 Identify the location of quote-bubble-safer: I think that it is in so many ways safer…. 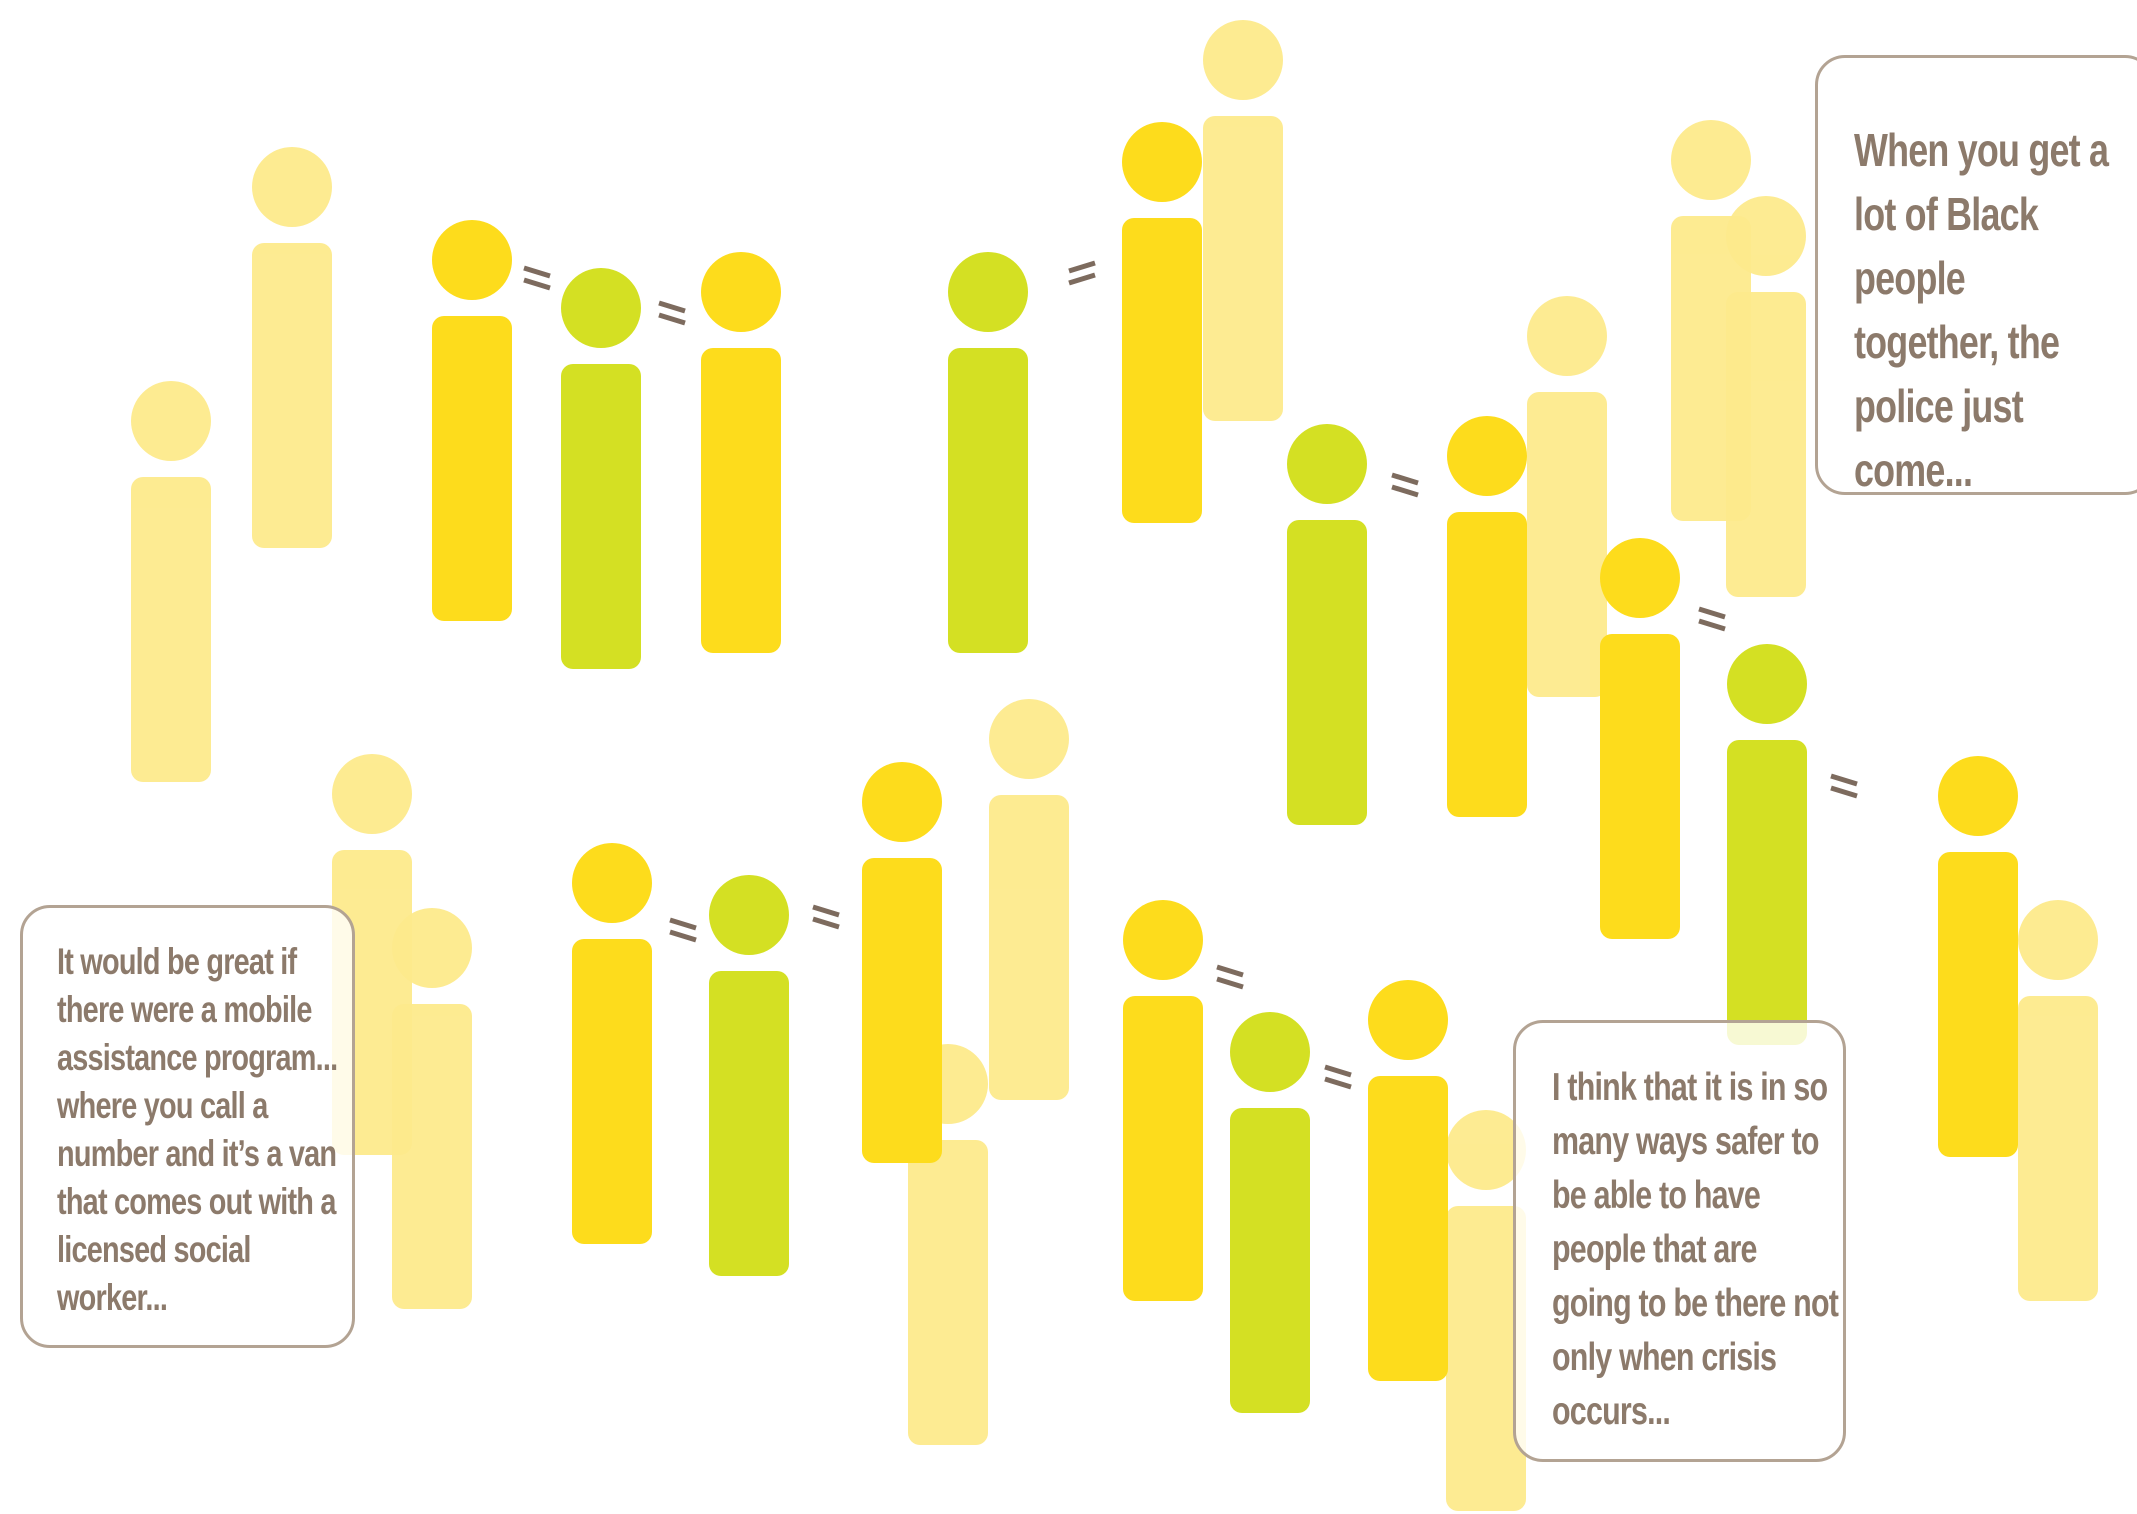
(1679, 1241).